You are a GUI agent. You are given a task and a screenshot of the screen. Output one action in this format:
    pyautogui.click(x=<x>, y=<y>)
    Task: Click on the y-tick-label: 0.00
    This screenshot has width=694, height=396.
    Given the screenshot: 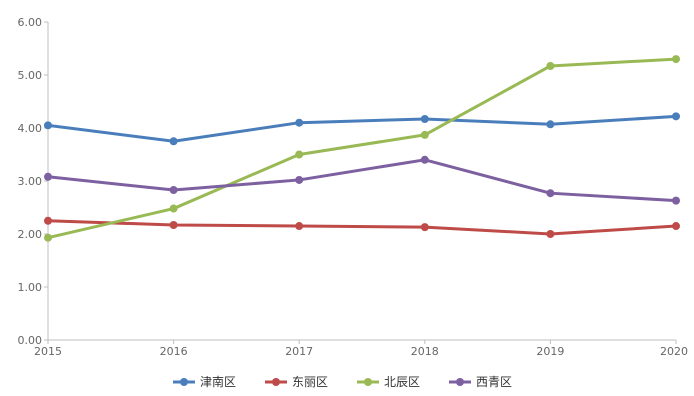 What is the action you would take?
    pyautogui.click(x=30, y=340)
    